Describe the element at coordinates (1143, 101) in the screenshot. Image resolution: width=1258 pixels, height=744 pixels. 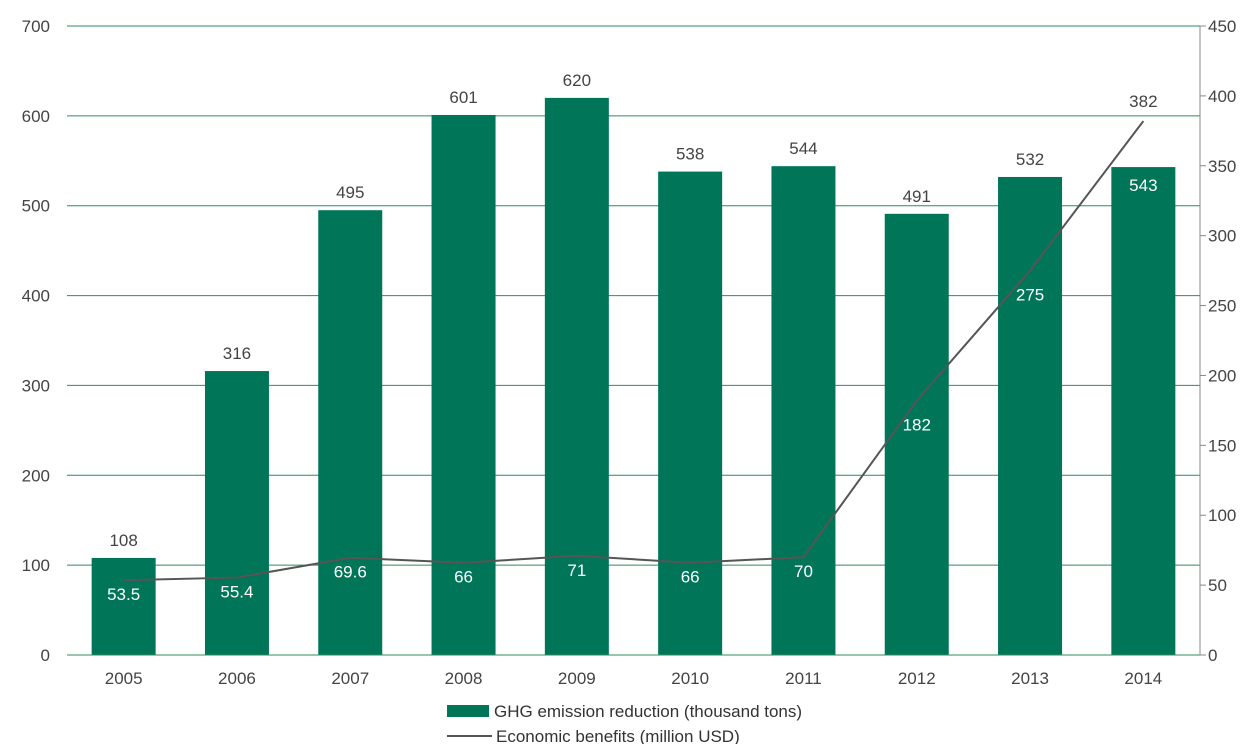
I see `line-value-label-2014: 382` at that location.